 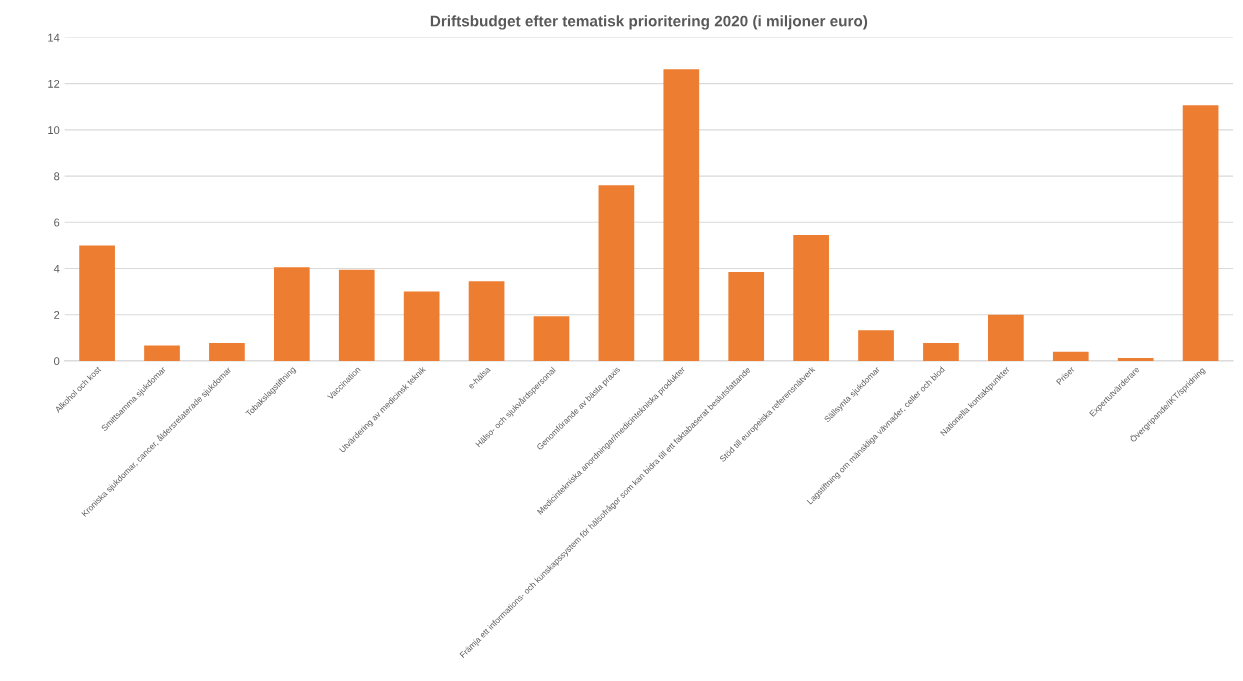 I want to click on y-tick-label: 14, so click(x=54, y=37).